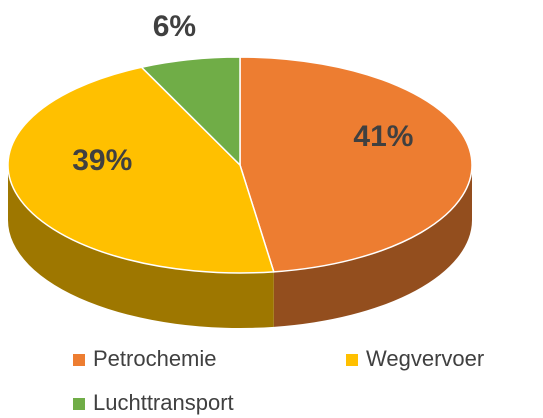 The width and height of the screenshot is (543, 418). I want to click on pie-side, so click(372, 246).